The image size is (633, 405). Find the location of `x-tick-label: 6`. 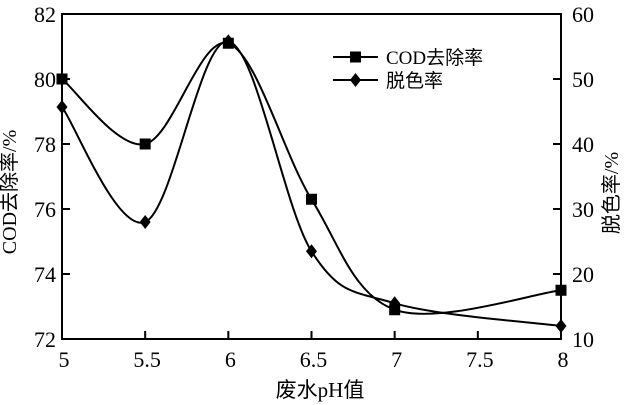

x-tick-label: 6 is located at coordinates (230, 359).